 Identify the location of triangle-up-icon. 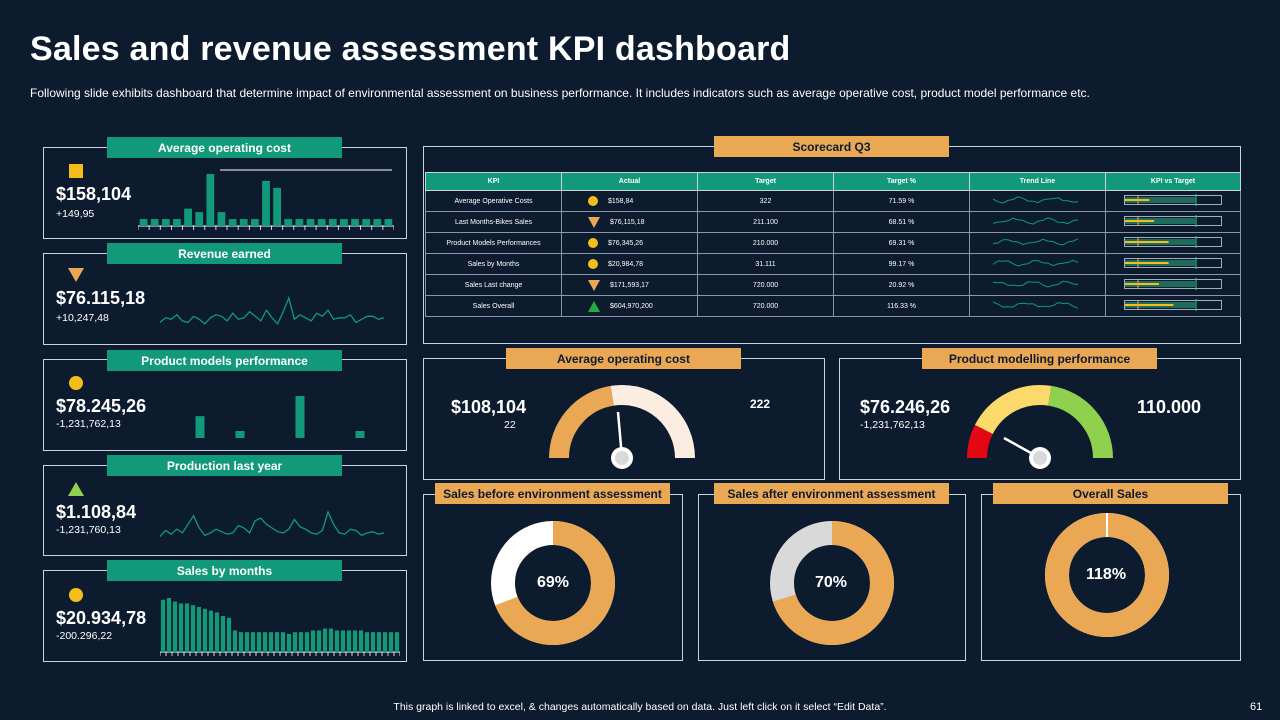
(594, 306).